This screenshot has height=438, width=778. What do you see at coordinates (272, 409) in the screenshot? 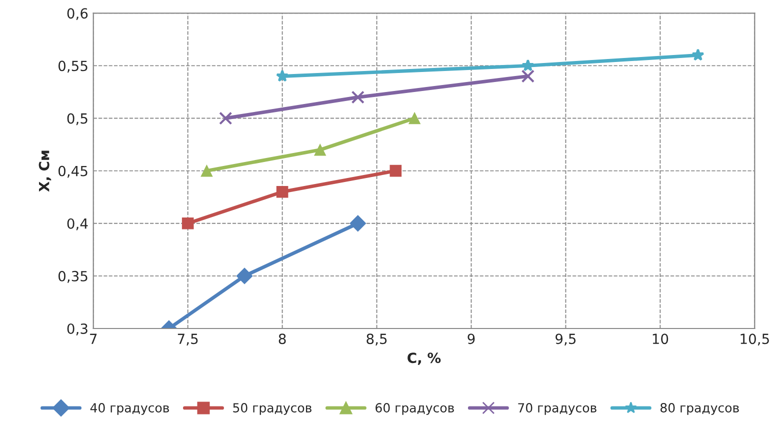
I see `legend-label: 50 градусов` at bounding box center [272, 409].